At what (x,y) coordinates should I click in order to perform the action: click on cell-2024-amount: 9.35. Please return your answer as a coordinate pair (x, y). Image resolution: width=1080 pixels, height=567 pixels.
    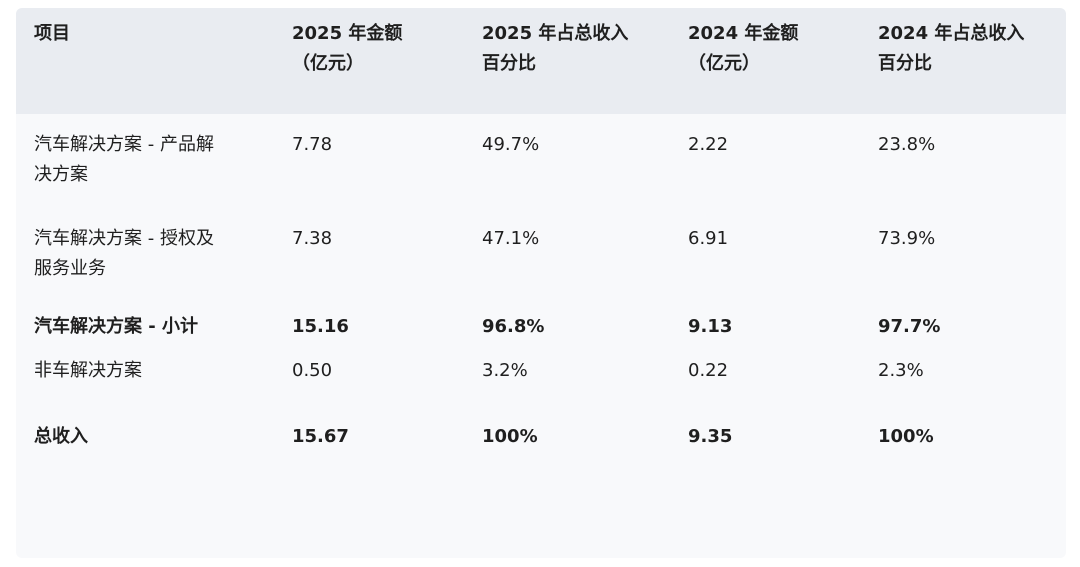
    Looking at the image, I should click on (710, 436).